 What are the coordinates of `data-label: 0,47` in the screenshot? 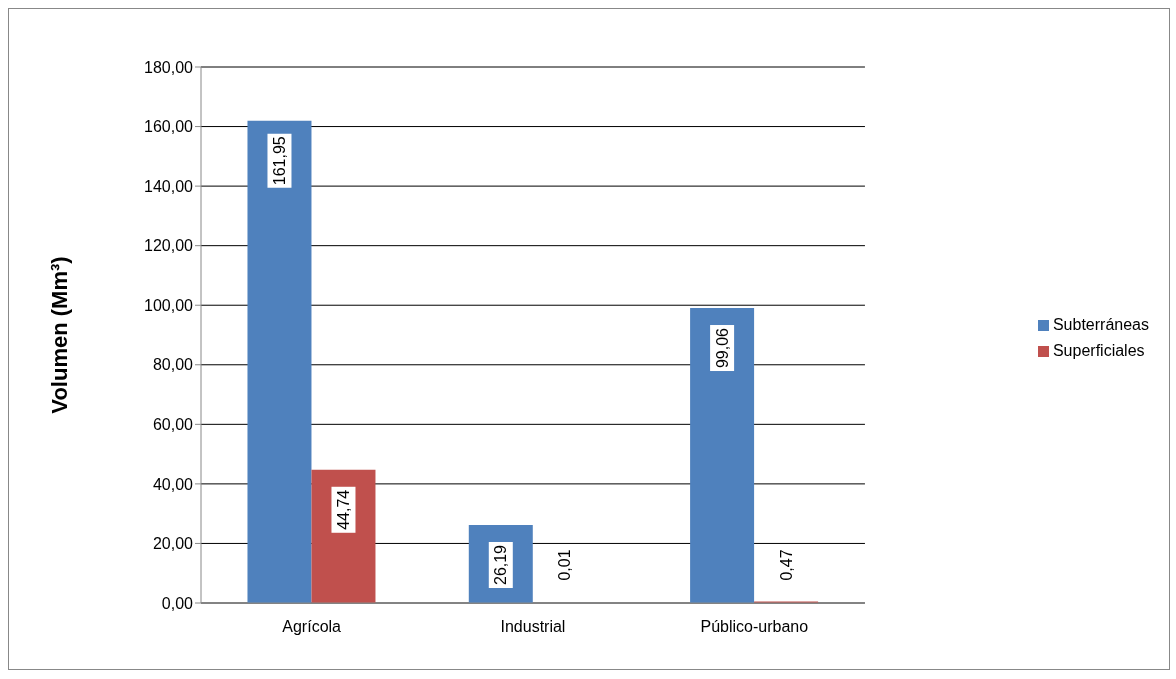 It's located at (786, 565).